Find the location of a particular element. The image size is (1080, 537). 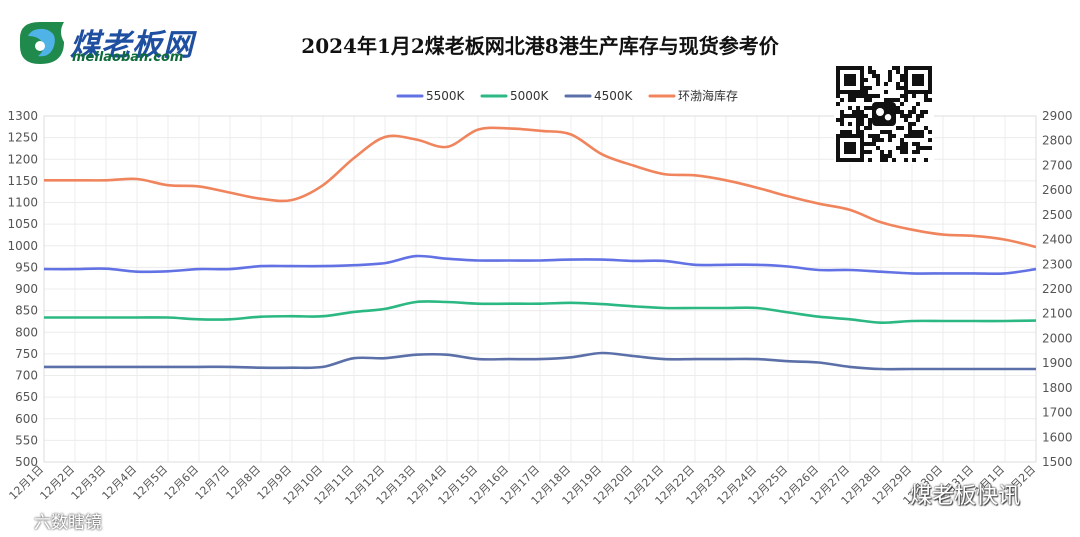

watermark-right: 煤老板快讯 is located at coordinates (965, 496).